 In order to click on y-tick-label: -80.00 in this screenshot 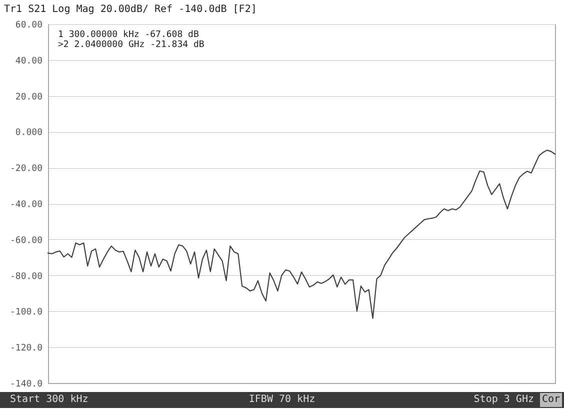, I will do `click(26, 277)`.